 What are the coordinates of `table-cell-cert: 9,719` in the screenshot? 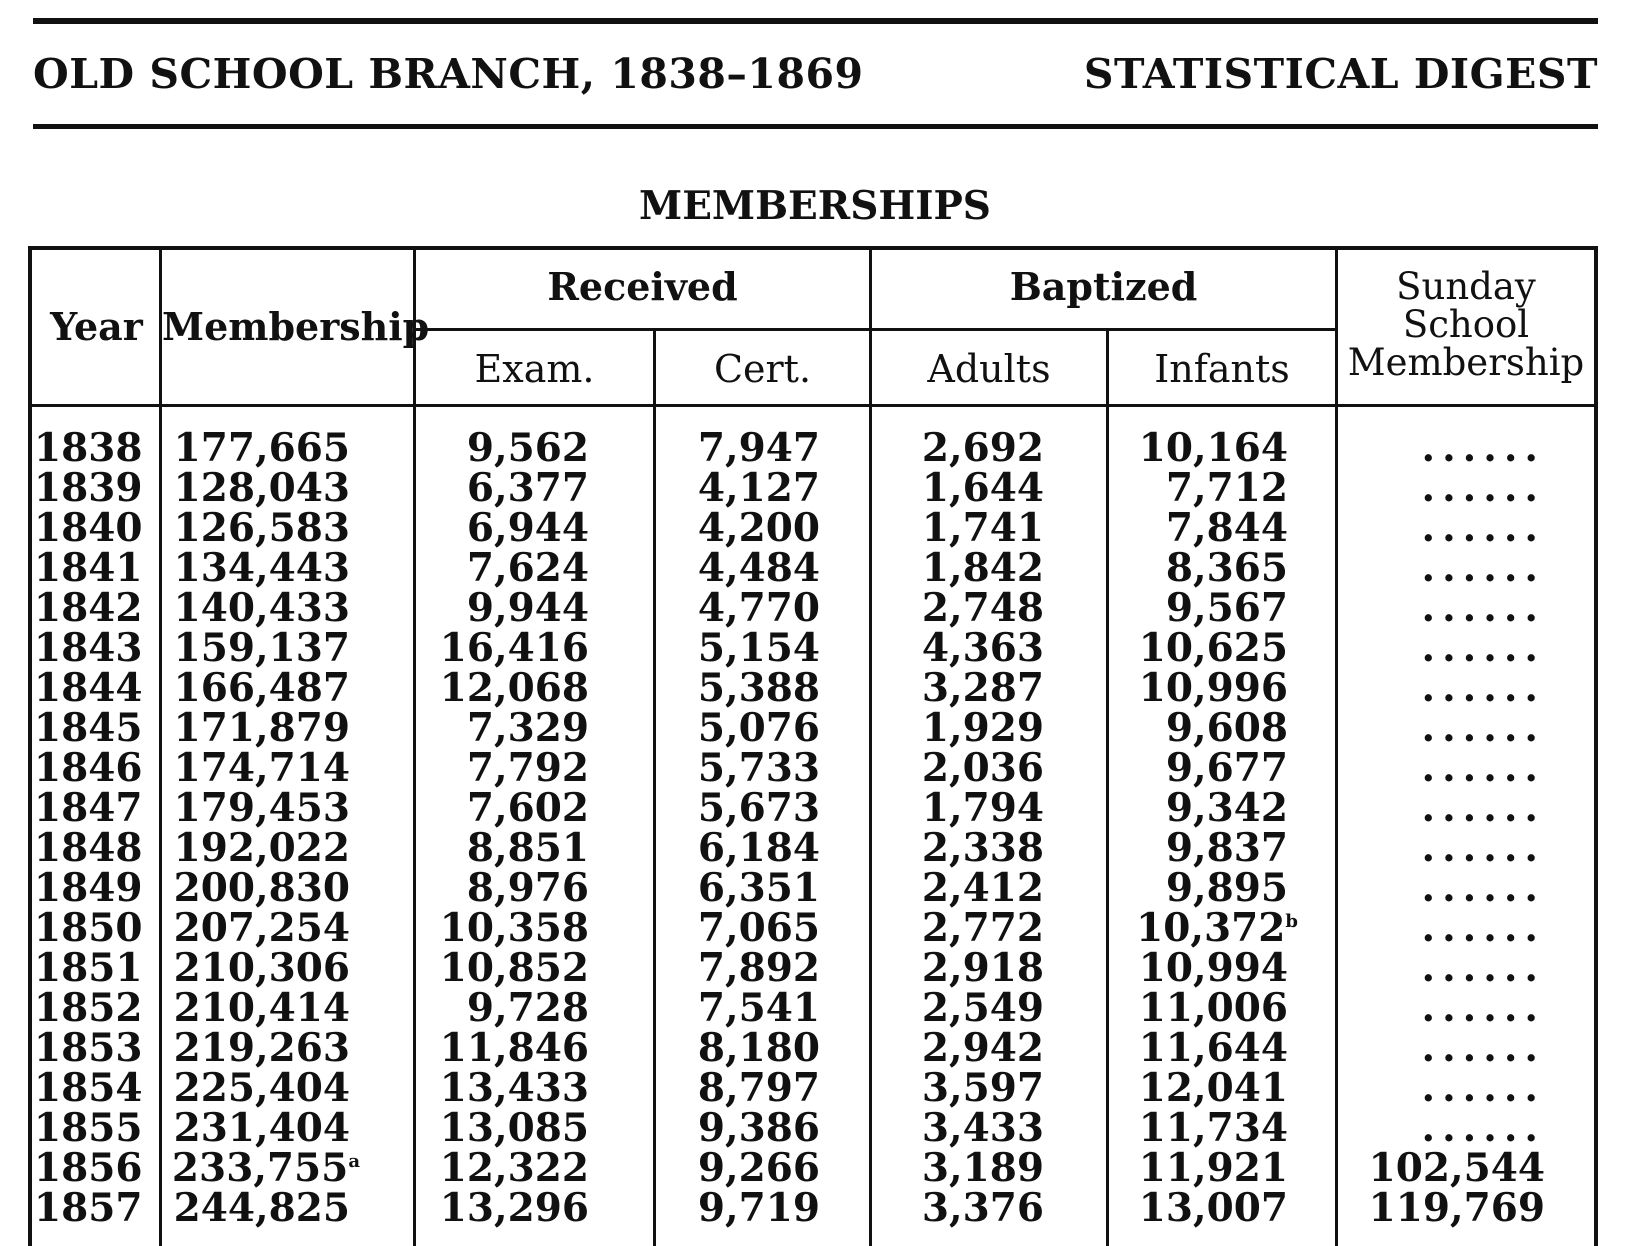 It's located at (738, 1208).